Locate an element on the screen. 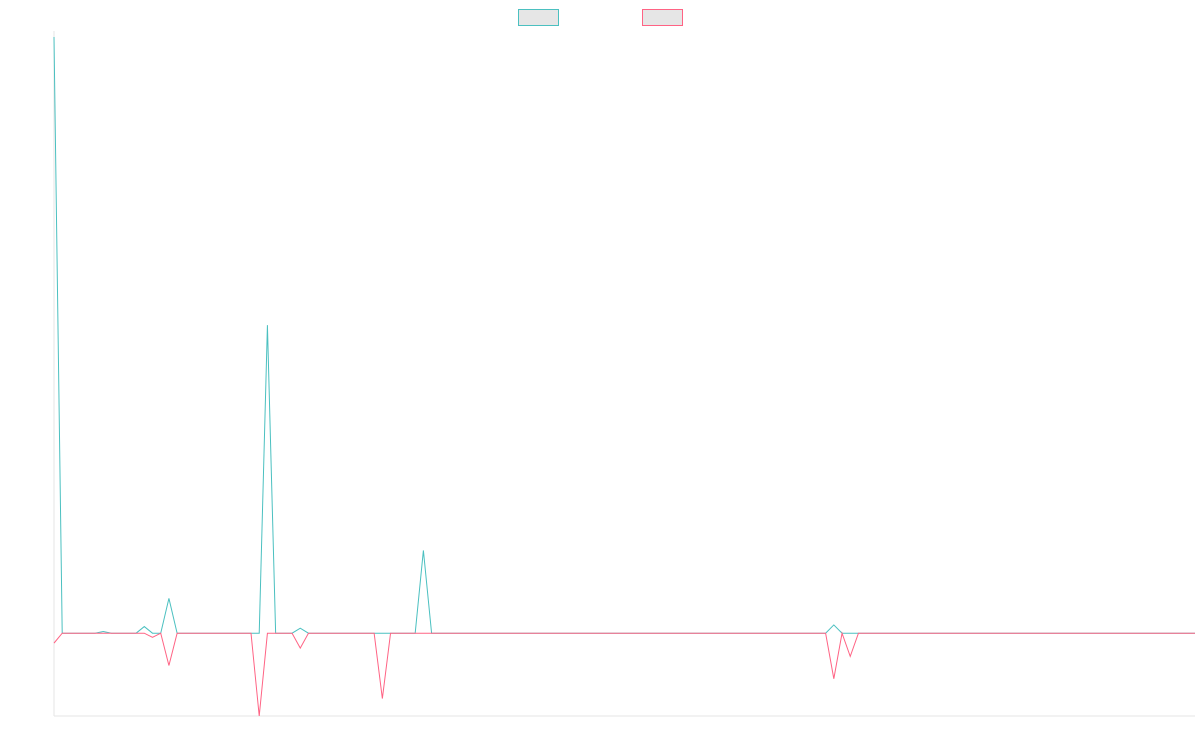 This screenshot has height=750, width=1200. legend is located at coordinates (600, 17).